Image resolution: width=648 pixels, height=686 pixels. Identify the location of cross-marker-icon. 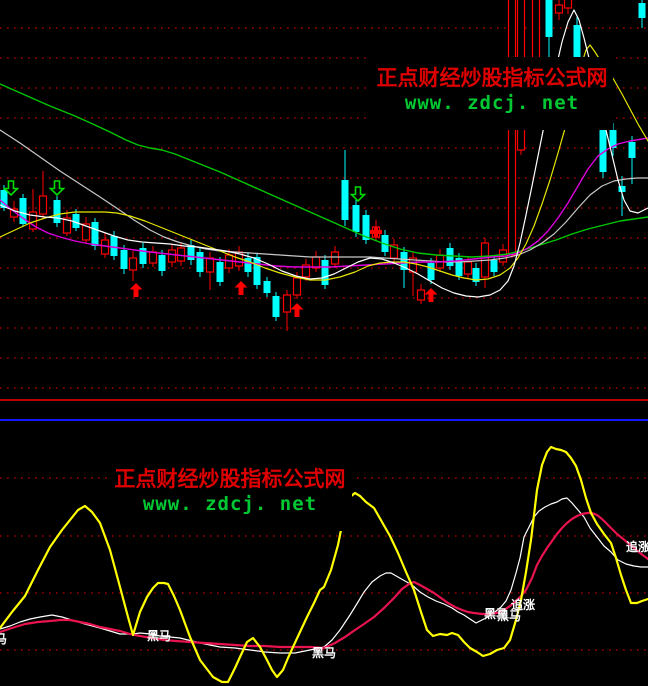
(376, 232).